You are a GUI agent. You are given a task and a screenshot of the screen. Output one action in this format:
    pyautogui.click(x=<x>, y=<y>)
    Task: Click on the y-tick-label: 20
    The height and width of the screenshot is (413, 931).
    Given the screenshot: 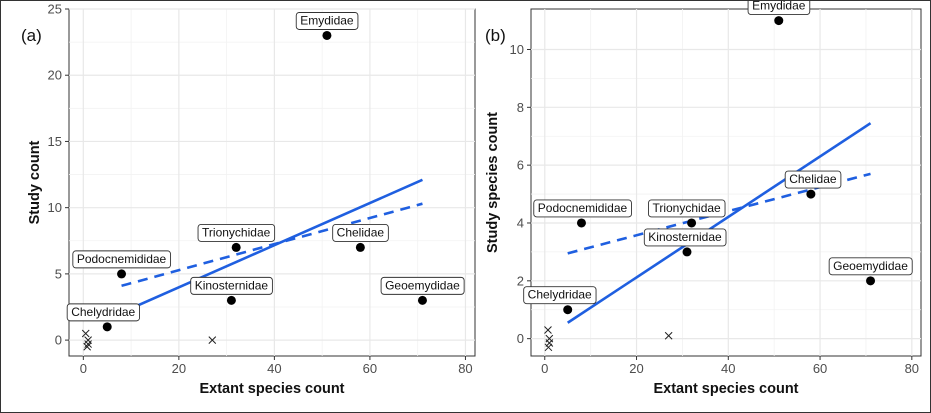 What is the action you would take?
    pyautogui.click(x=55, y=75)
    